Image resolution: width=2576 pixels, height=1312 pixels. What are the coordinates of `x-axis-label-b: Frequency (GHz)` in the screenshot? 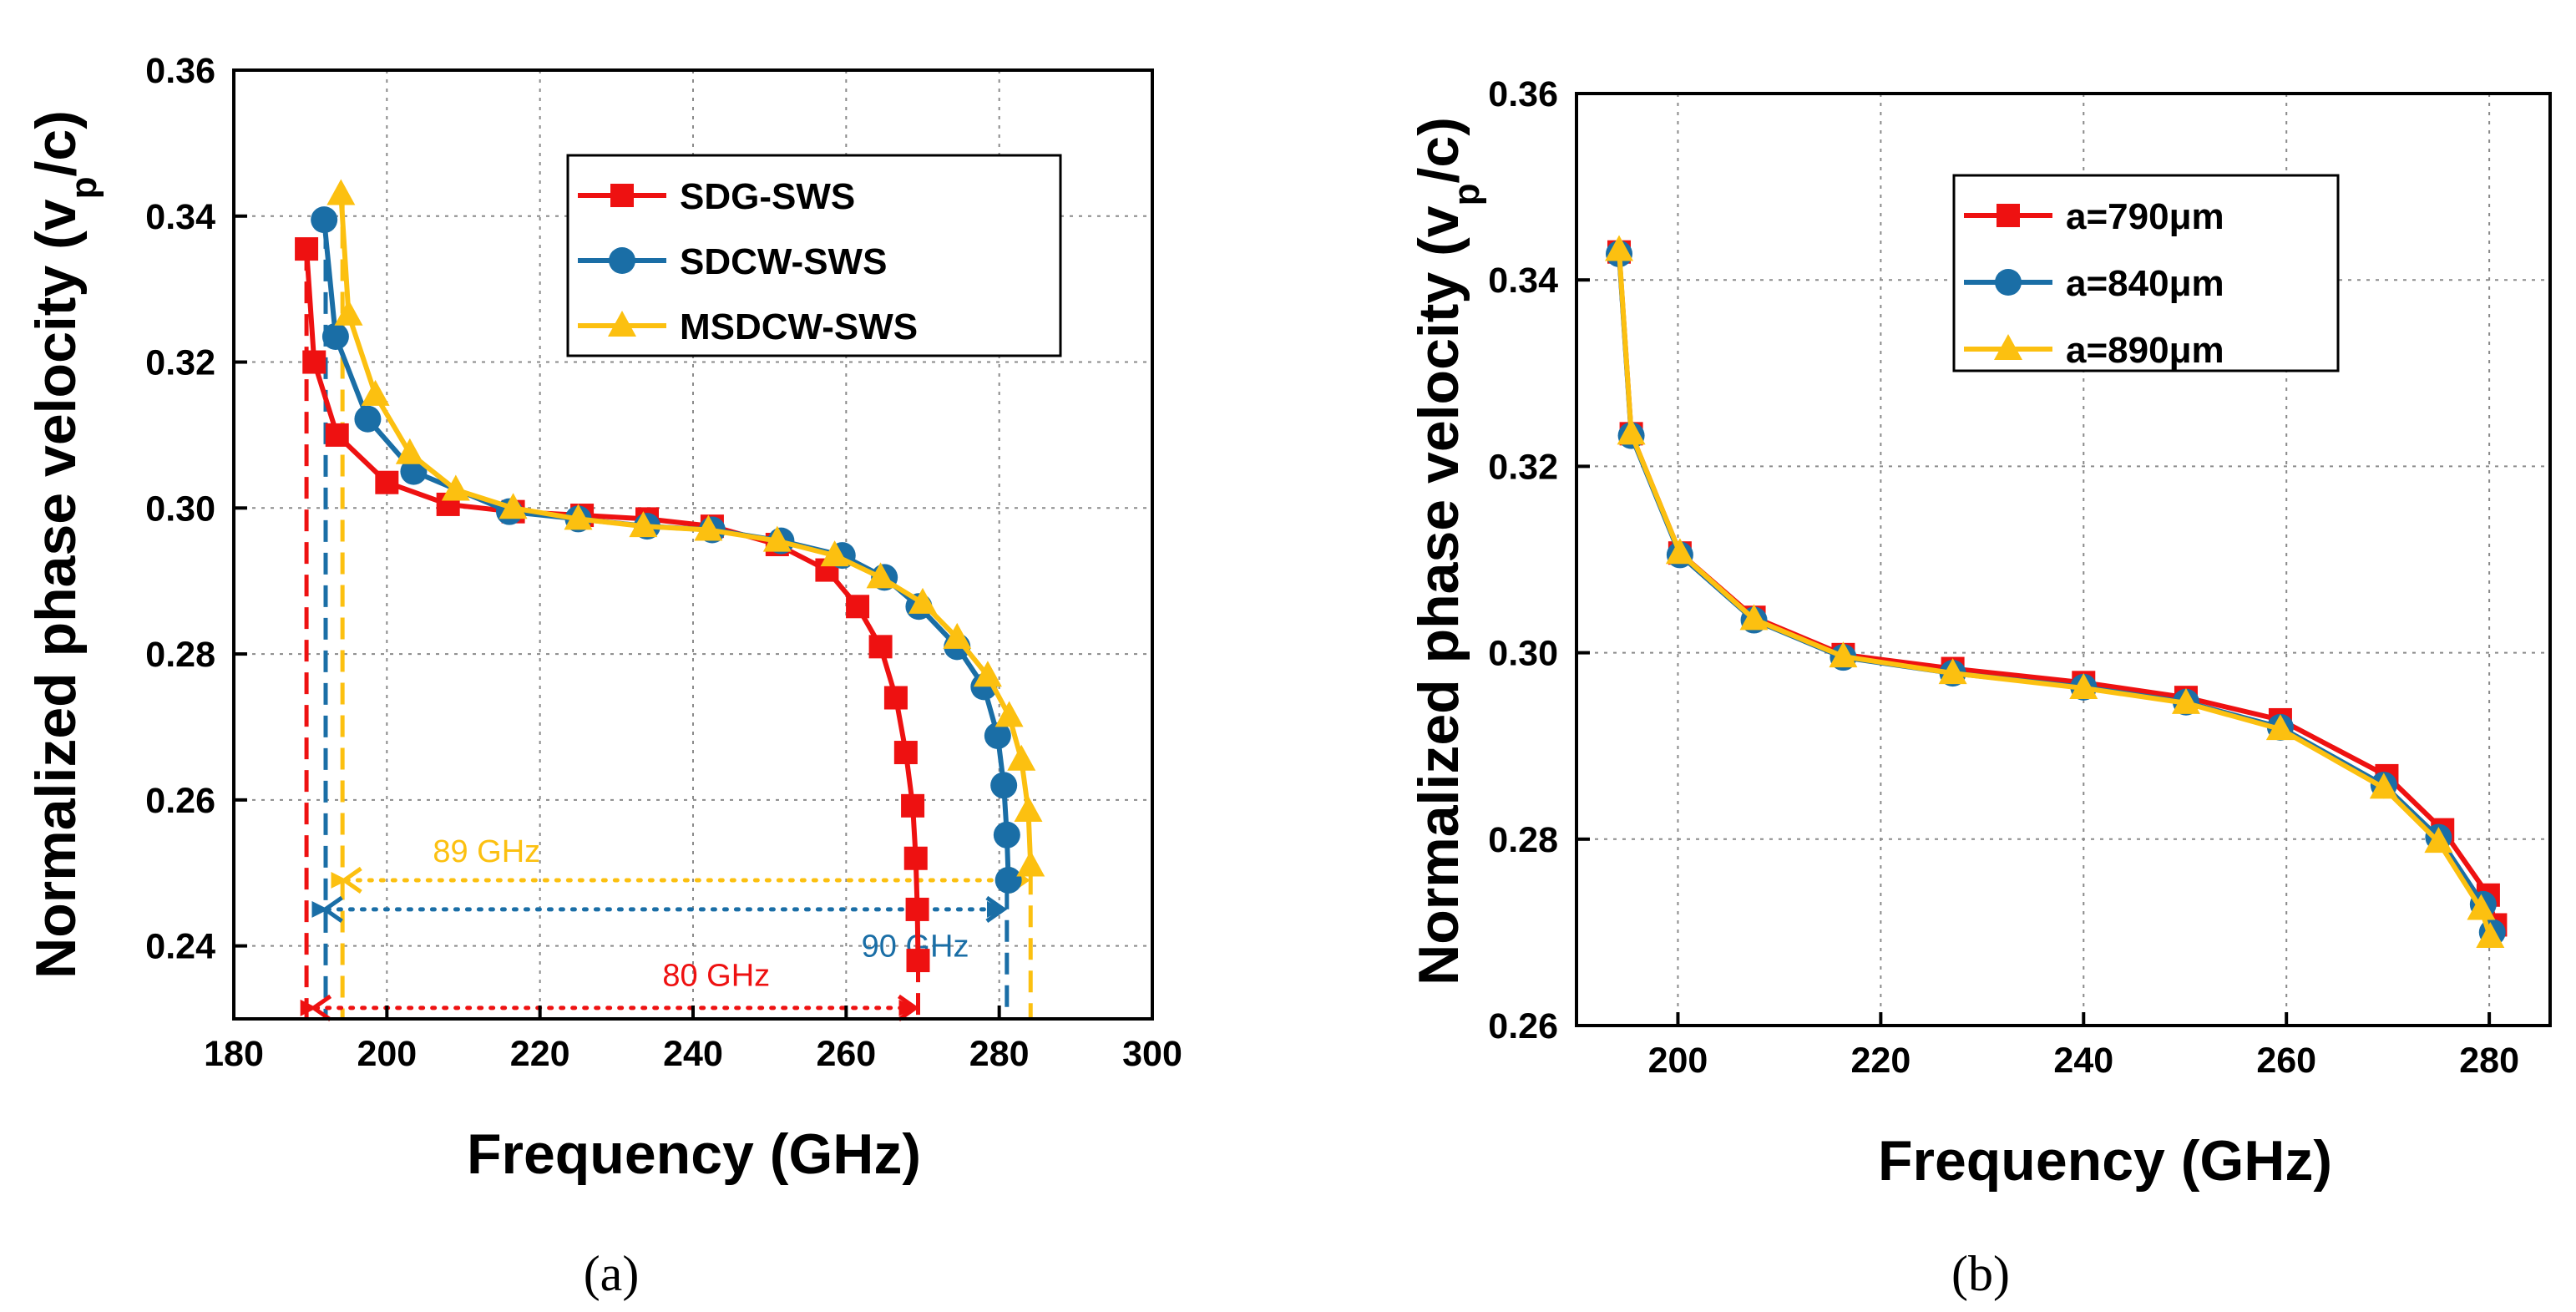 It's located at (2105, 1161).